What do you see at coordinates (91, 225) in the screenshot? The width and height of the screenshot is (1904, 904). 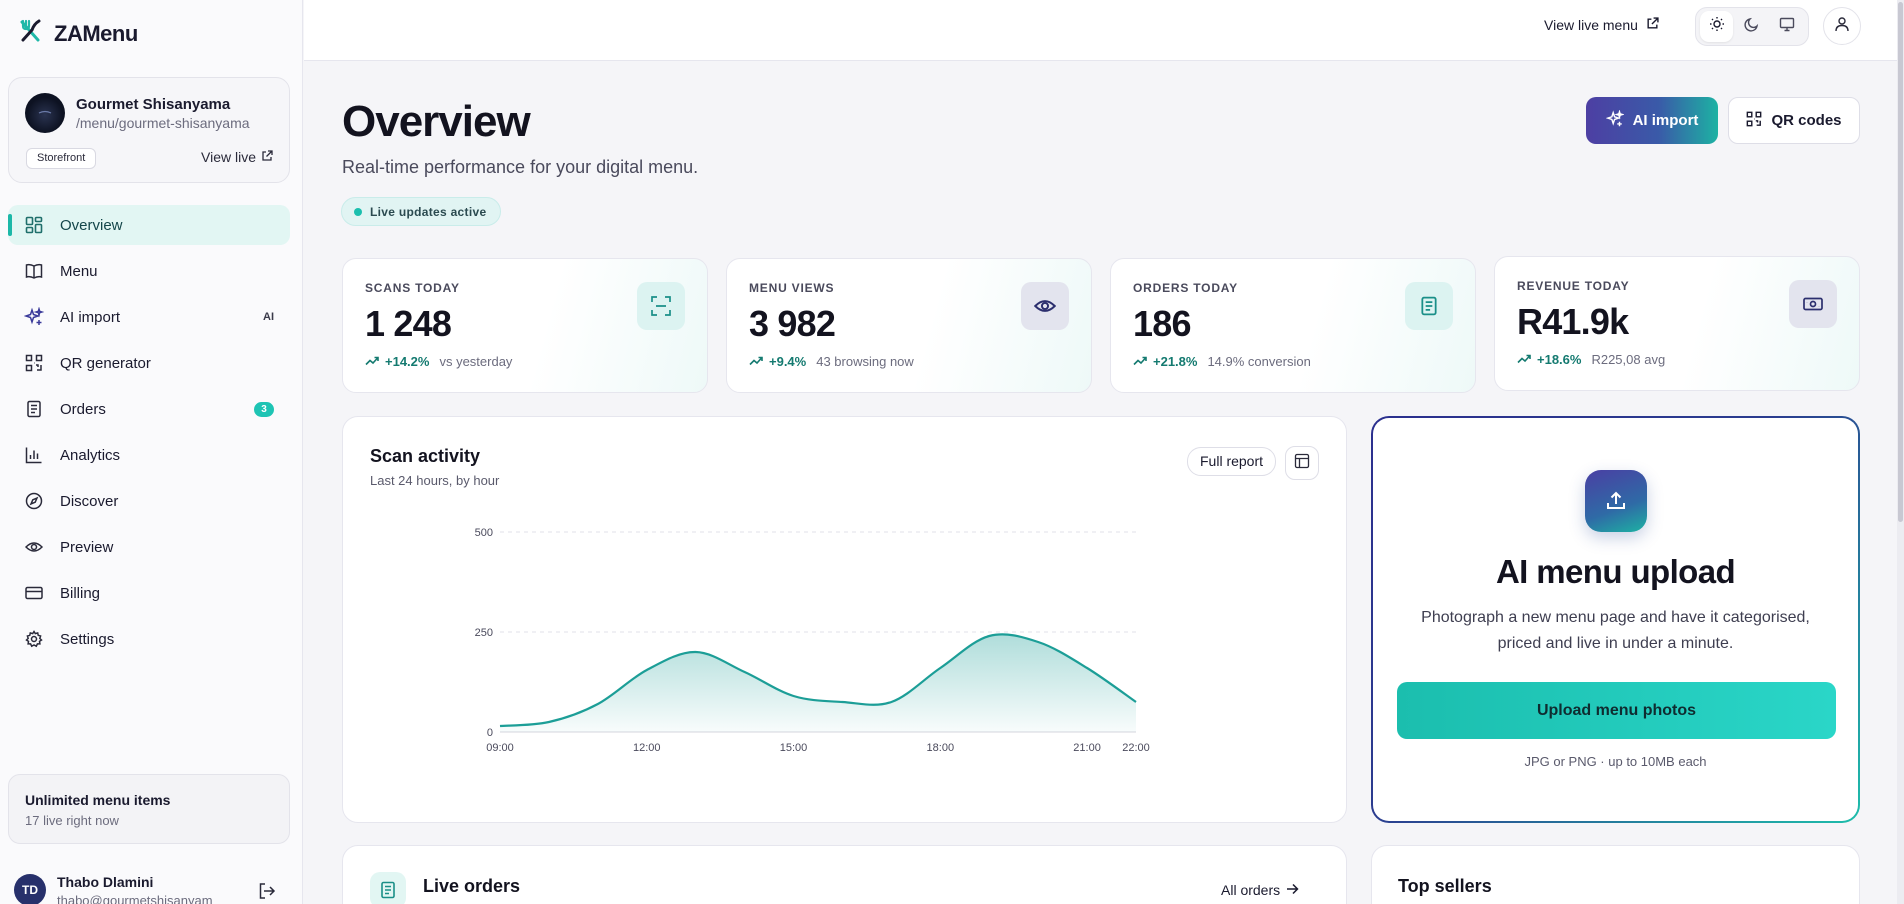 I see `sidebar-item-label: Overview` at bounding box center [91, 225].